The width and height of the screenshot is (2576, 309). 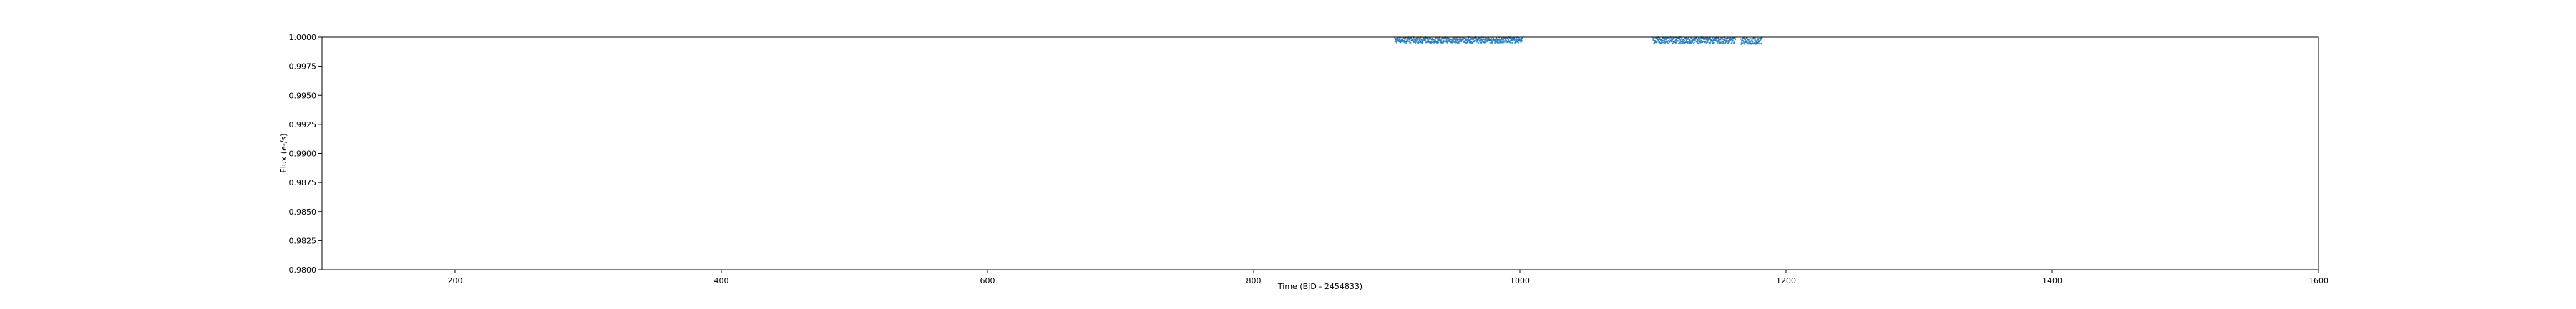 What do you see at coordinates (303, 154) in the screenshot?
I see `y-tick-label: 0.9900` at bounding box center [303, 154].